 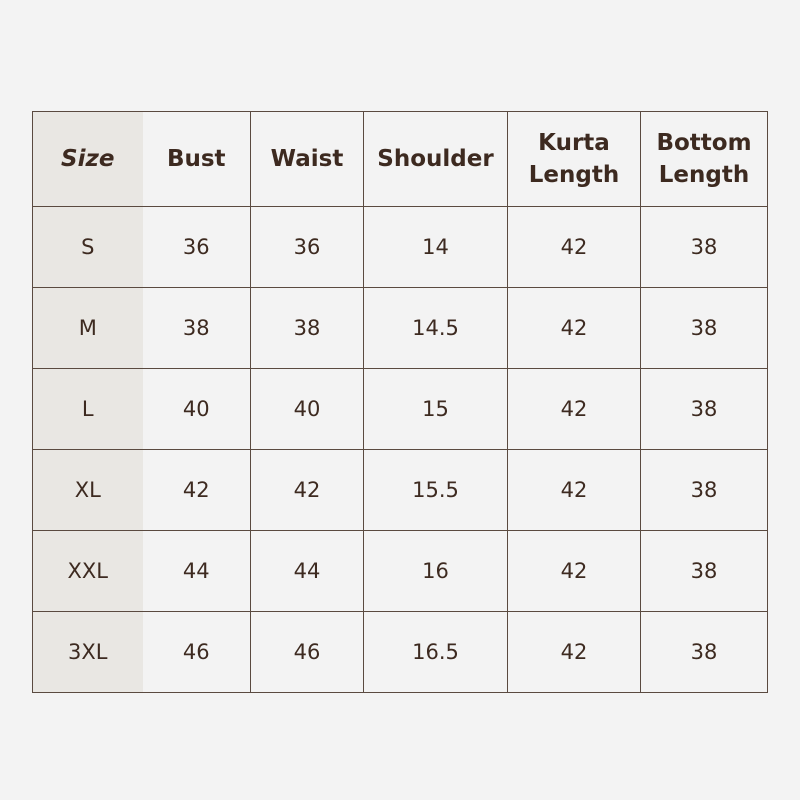 I want to click on cell-shoulder: 16, so click(x=435, y=571).